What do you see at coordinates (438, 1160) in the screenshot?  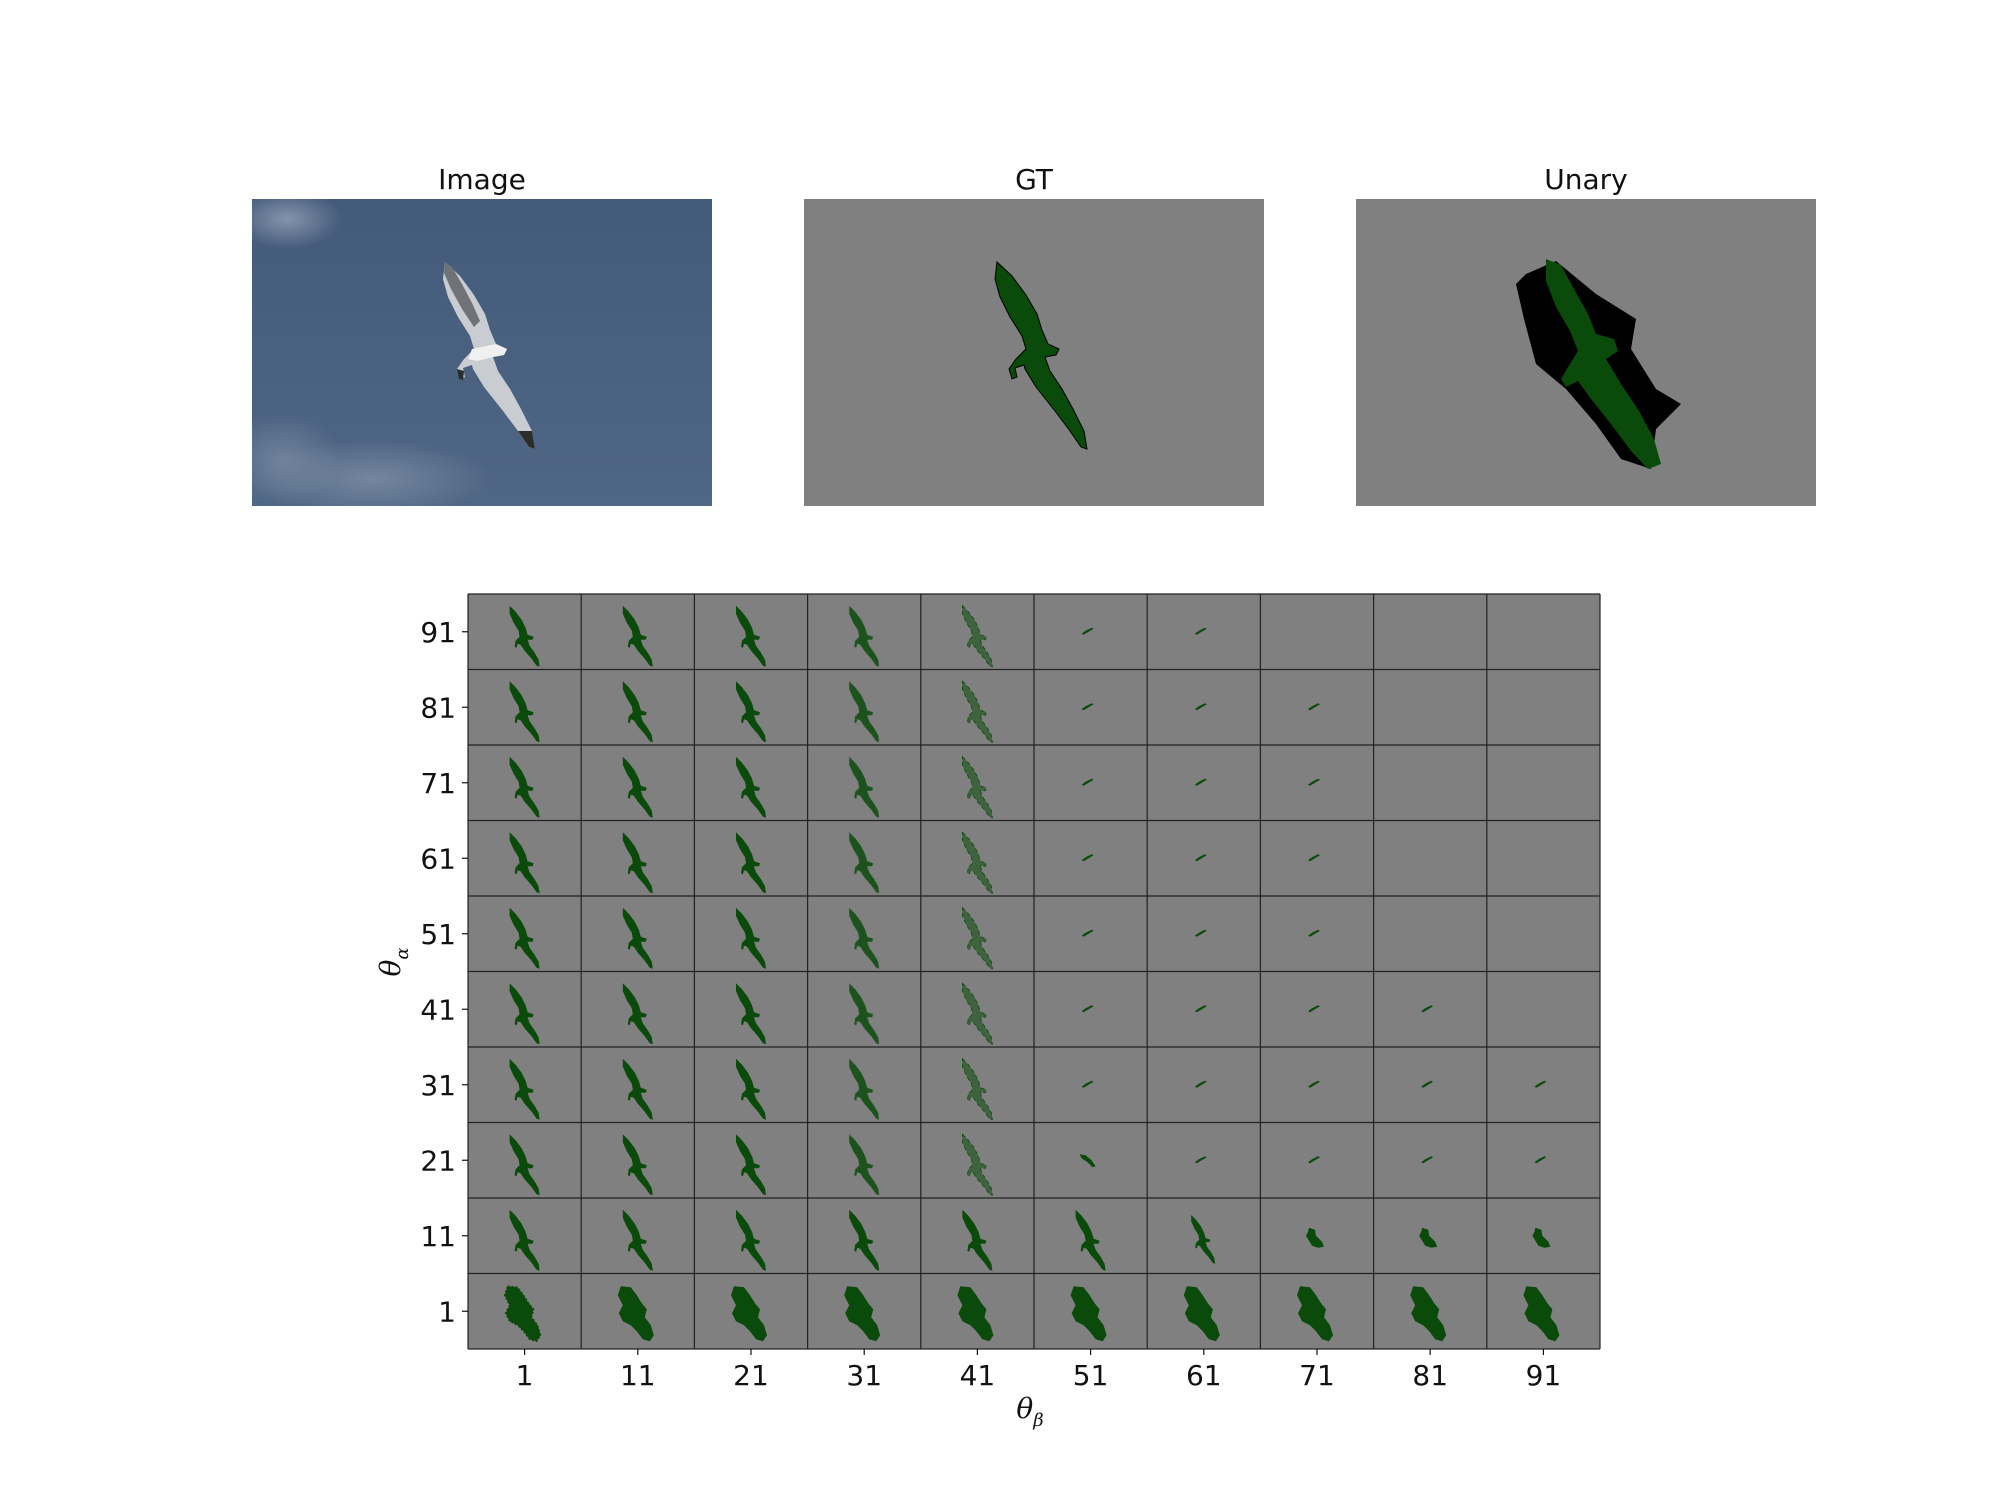 I see `y-tick-label: 21` at bounding box center [438, 1160].